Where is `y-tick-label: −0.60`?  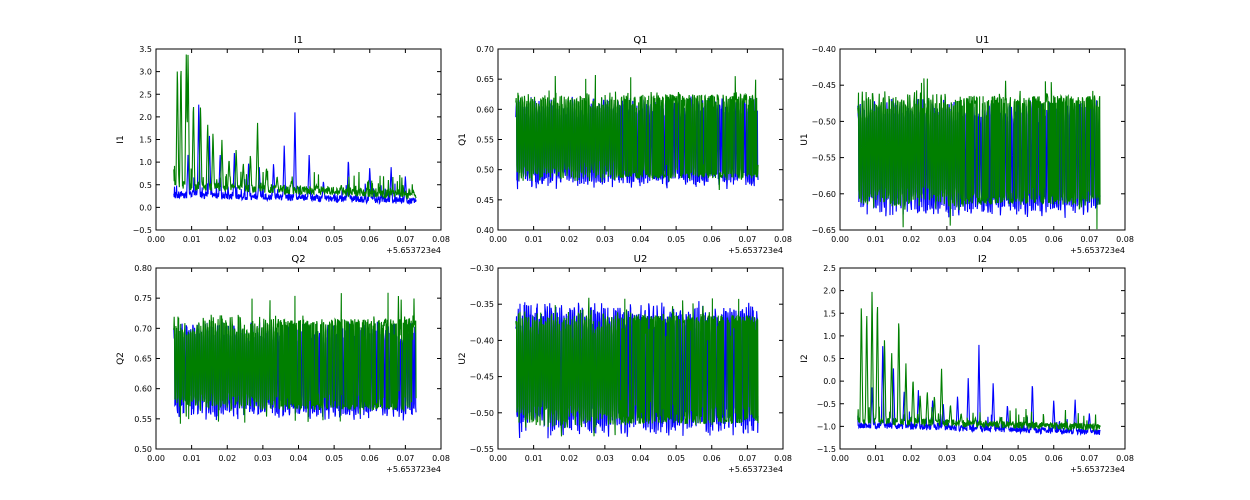 y-tick-label: −0.60 is located at coordinates (823, 194).